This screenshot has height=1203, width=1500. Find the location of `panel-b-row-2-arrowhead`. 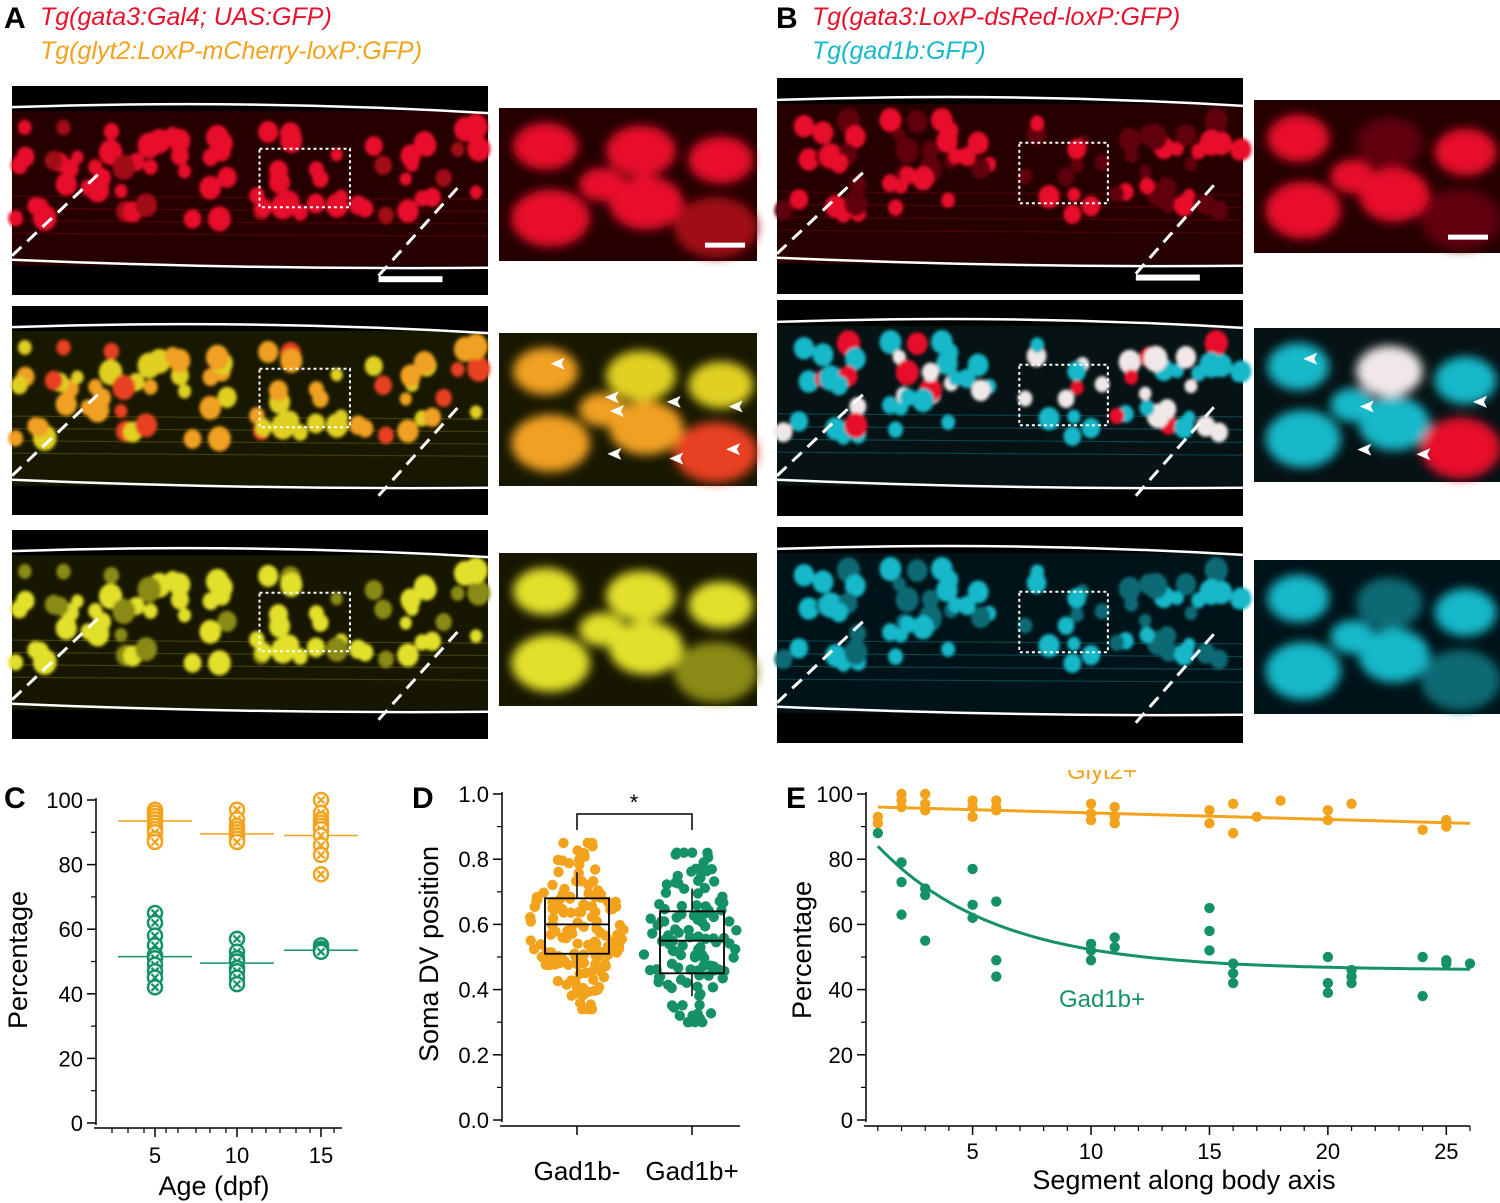

panel-b-row-2-arrowhead is located at coordinates (1479, 401).